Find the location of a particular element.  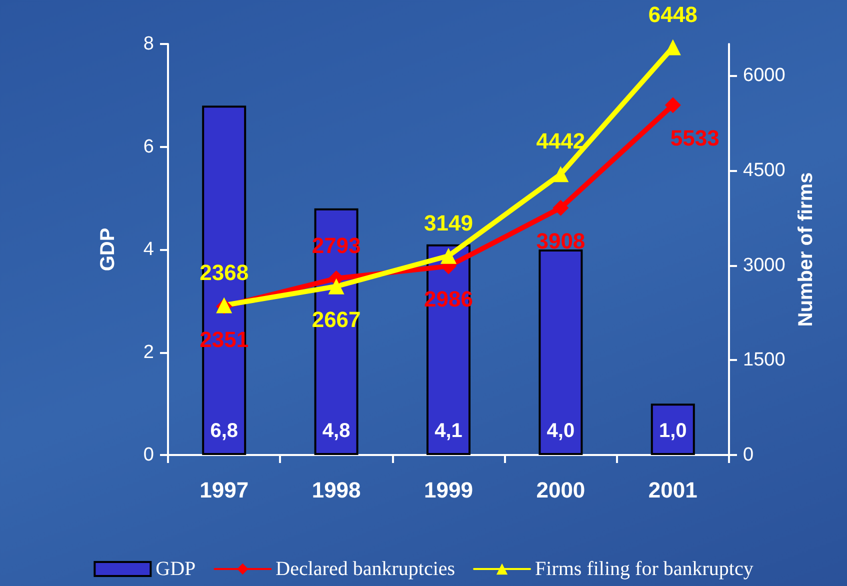

data-label: 6448 is located at coordinates (673, 14).